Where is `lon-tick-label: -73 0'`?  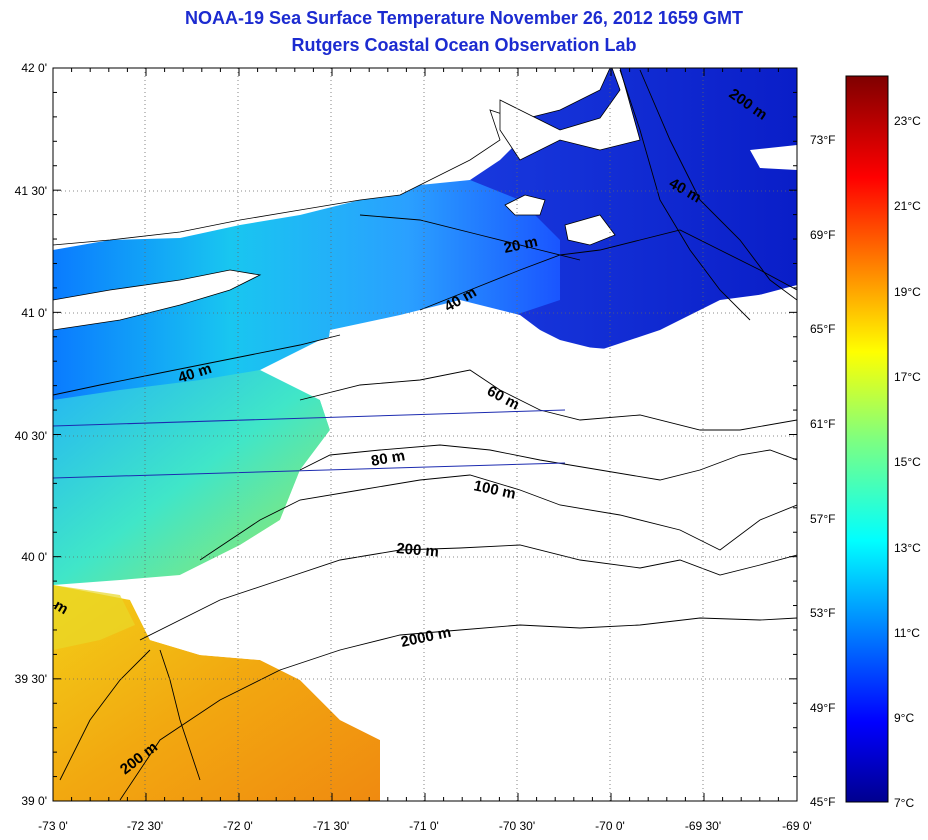 lon-tick-label: -73 0' is located at coordinates (53, 826).